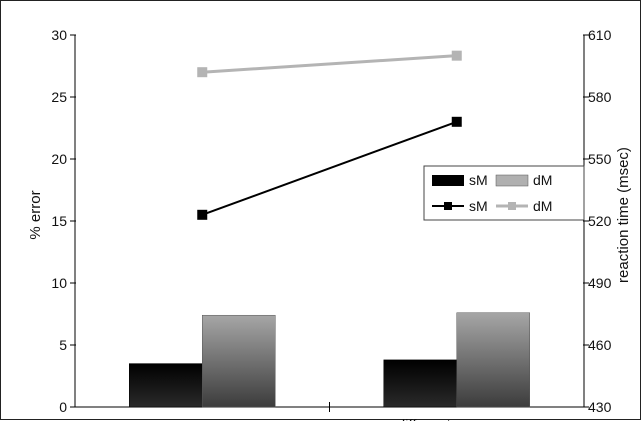  Describe the element at coordinates (600, 97) in the screenshot. I see `right-tick-label: 580` at that location.